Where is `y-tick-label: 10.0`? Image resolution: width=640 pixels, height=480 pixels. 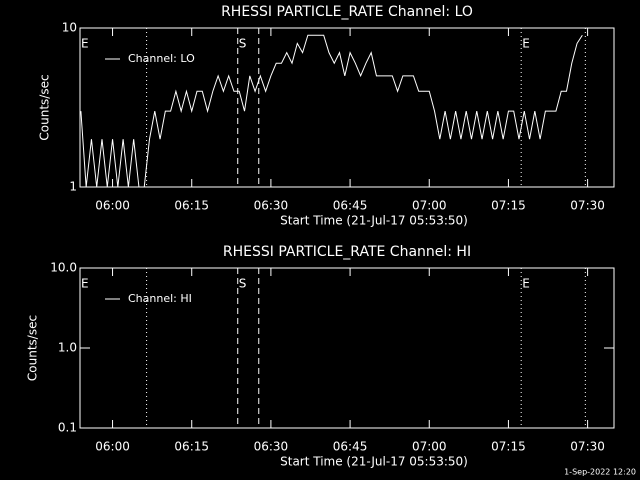 y-tick-label: 10.0 is located at coordinates (63, 268).